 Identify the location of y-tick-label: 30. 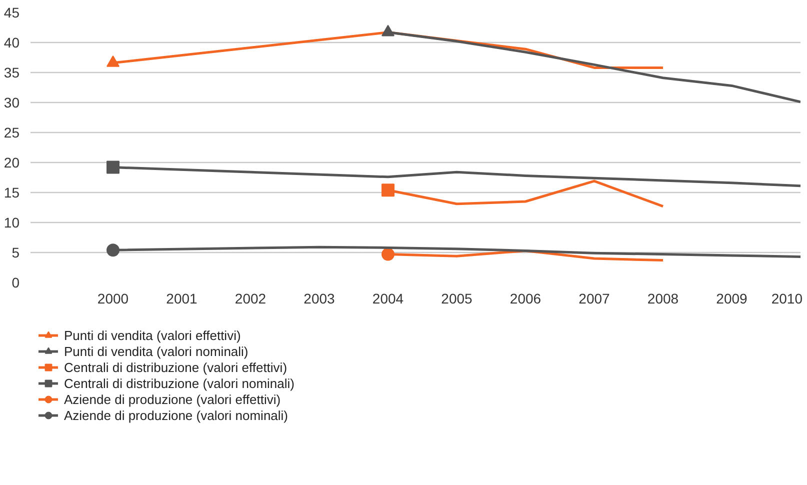
(12, 102).